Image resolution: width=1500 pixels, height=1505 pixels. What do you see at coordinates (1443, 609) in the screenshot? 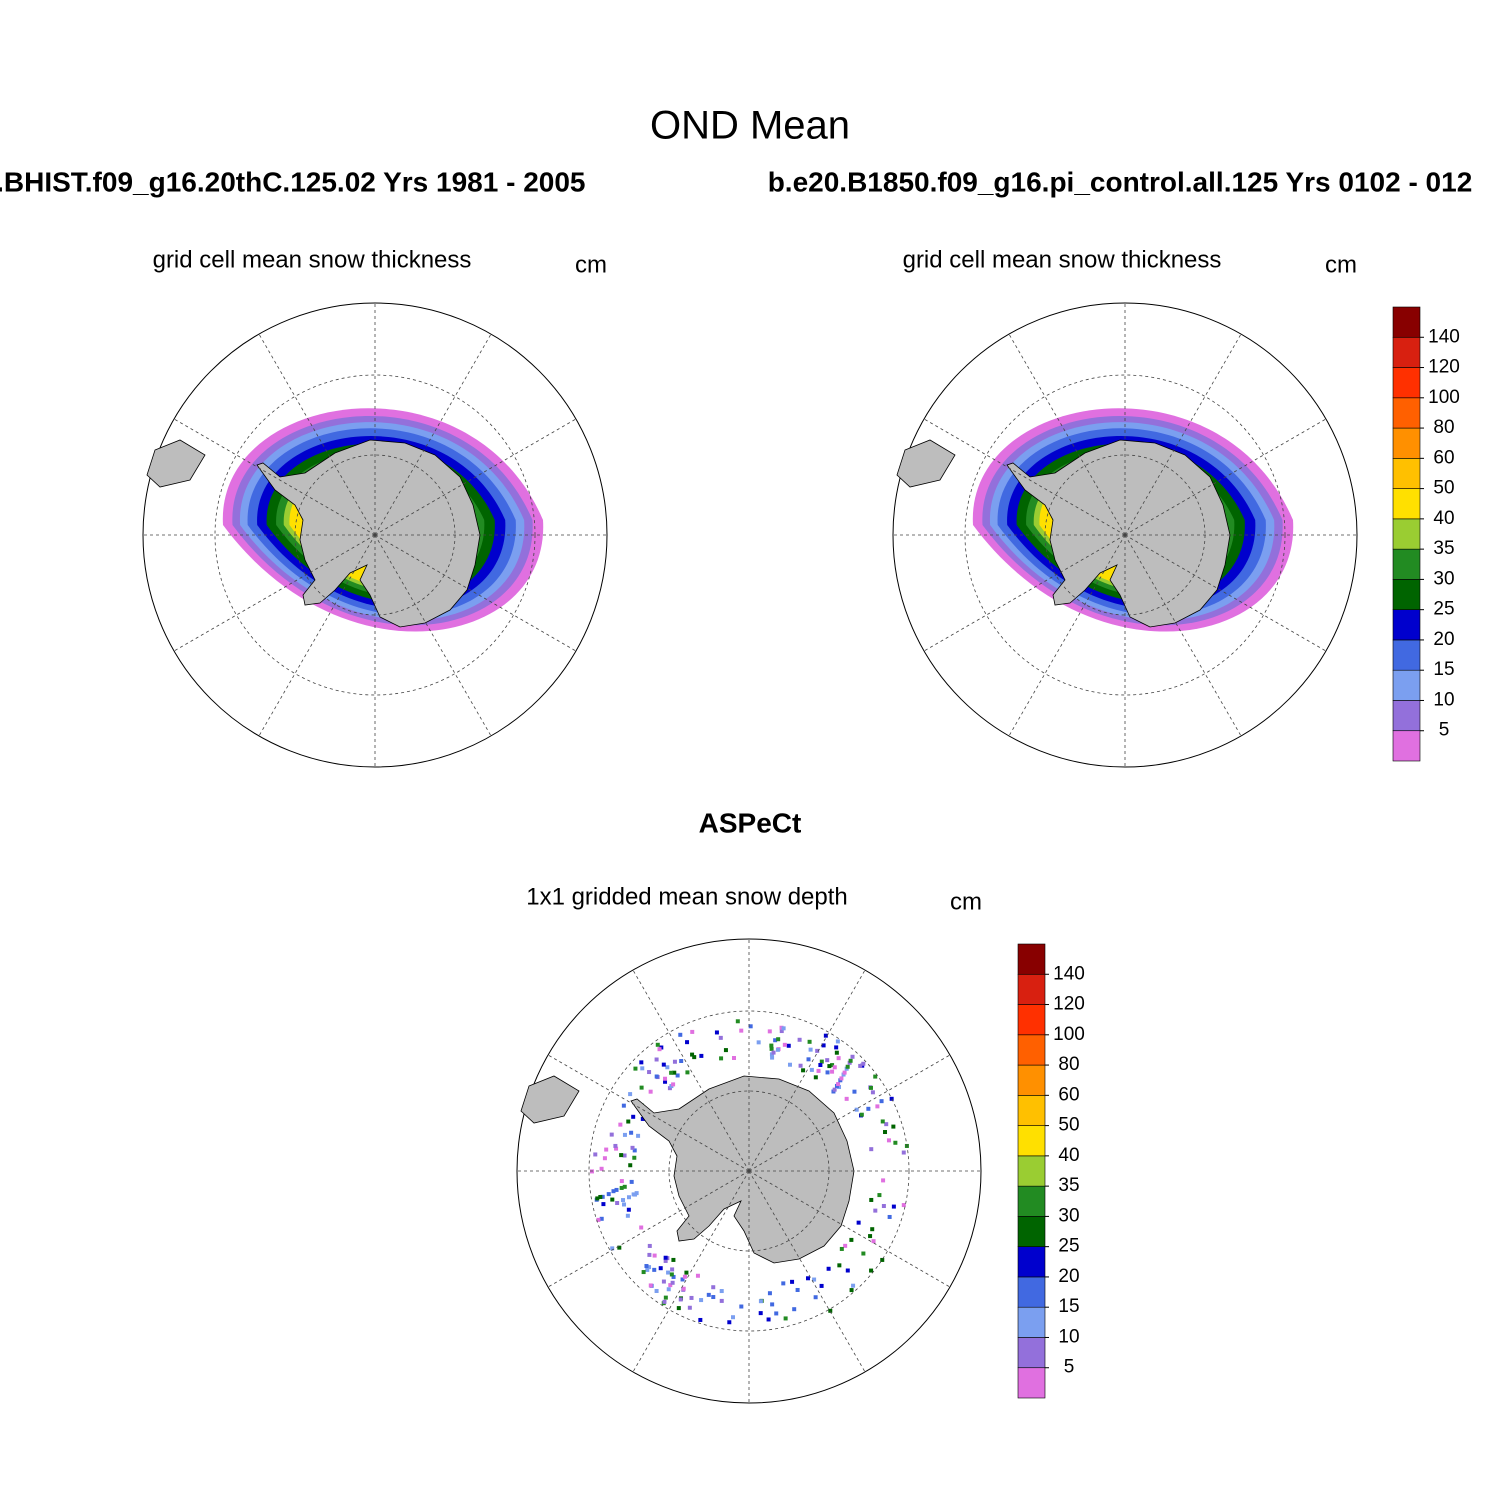
I see `colorbar-label: 25` at bounding box center [1443, 609].